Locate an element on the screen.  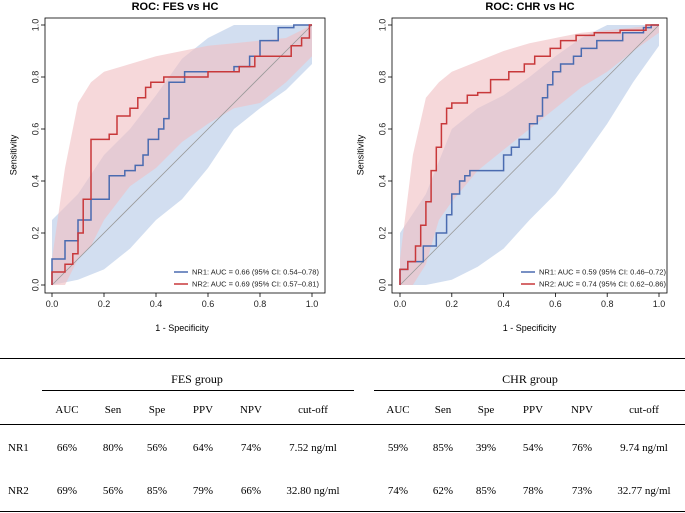
chart1-y-axis-label: Sensitivity is located at coordinates (13, 154).